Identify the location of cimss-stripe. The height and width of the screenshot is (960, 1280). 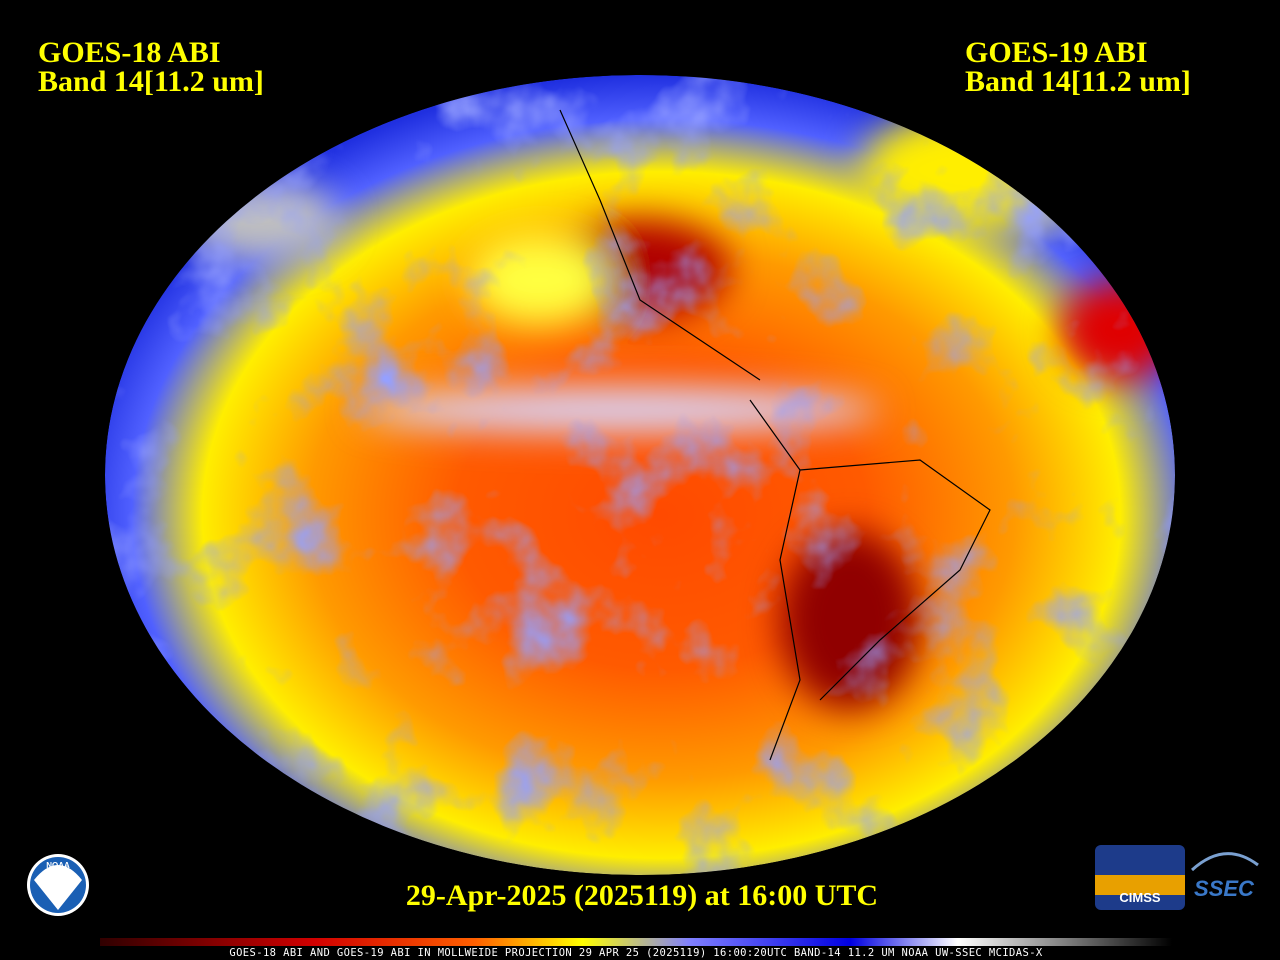
(1140, 885).